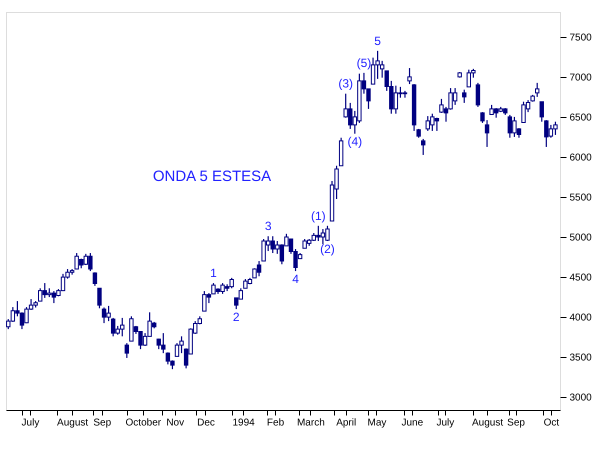 This screenshot has height=450, width=600. I want to click on y-tick-label: 6500, so click(581, 118).